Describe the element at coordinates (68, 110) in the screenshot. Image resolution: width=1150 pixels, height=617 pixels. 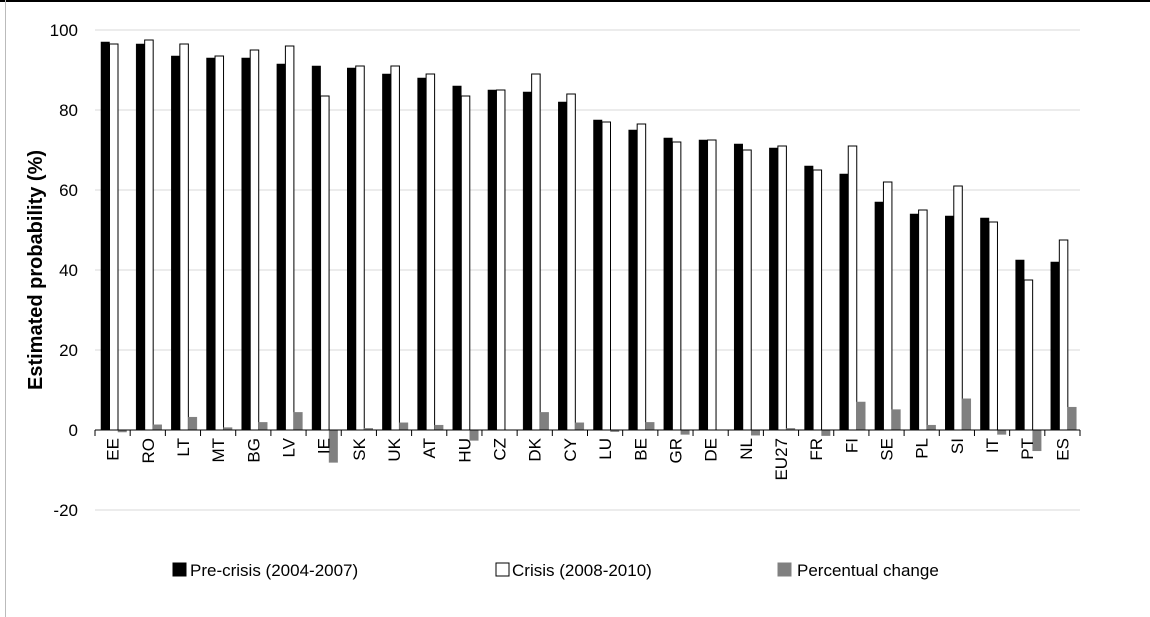
I see `y-tick-label: 80` at that location.